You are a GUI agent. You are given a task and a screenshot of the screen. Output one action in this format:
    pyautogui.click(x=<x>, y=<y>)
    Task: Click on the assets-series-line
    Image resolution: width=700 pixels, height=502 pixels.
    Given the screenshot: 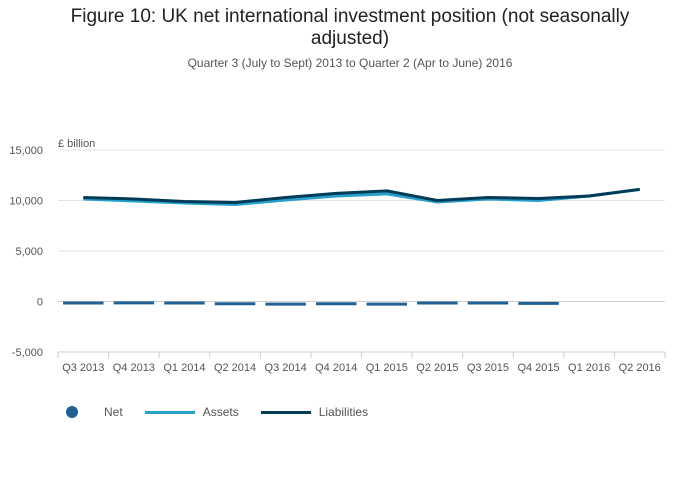 What is the action you would take?
    pyautogui.click(x=361, y=197)
    